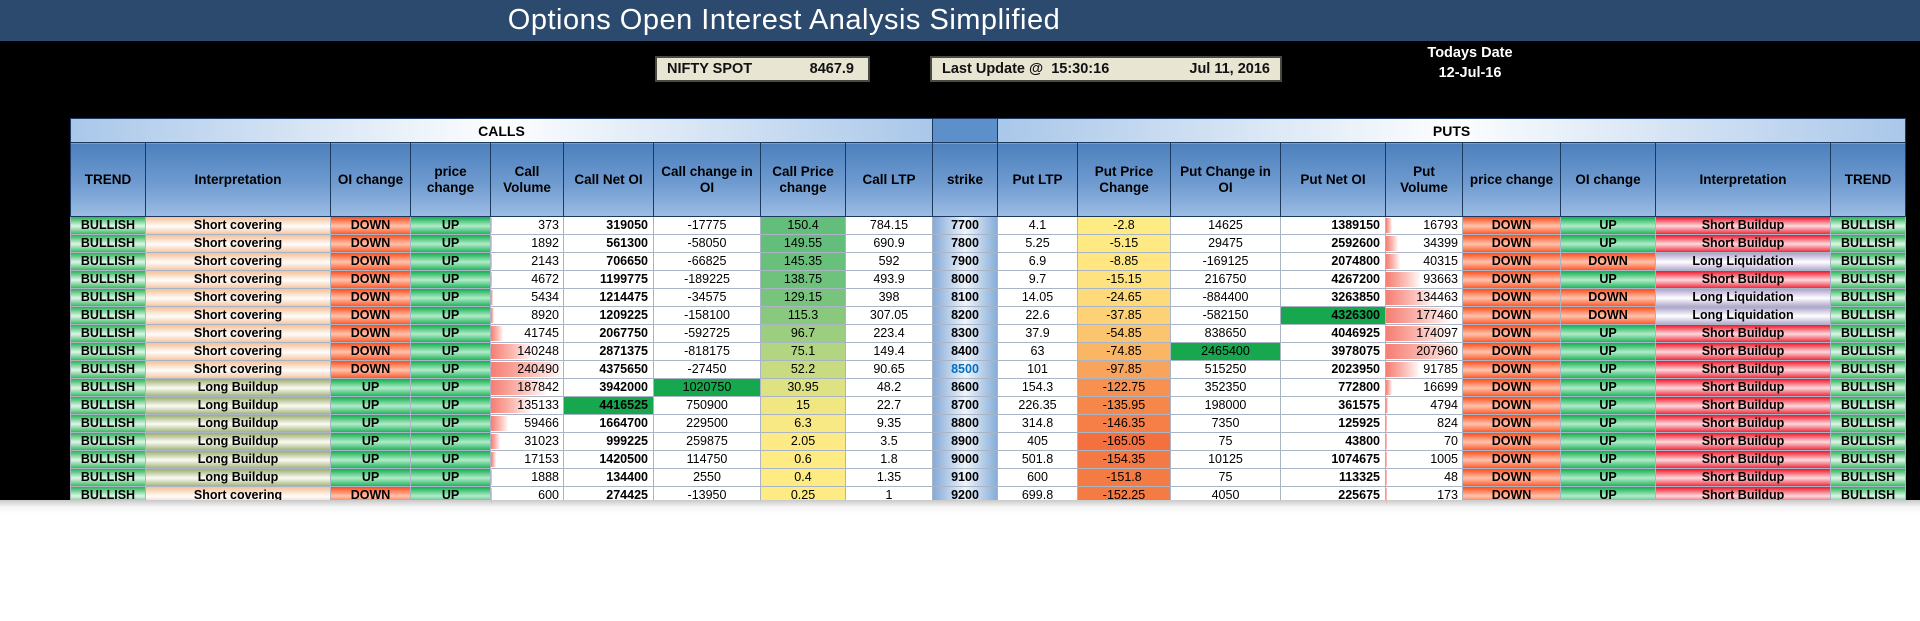  Describe the element at coordinates (965, 179) in the screenshot. I see `col-strike: strike` at that location.